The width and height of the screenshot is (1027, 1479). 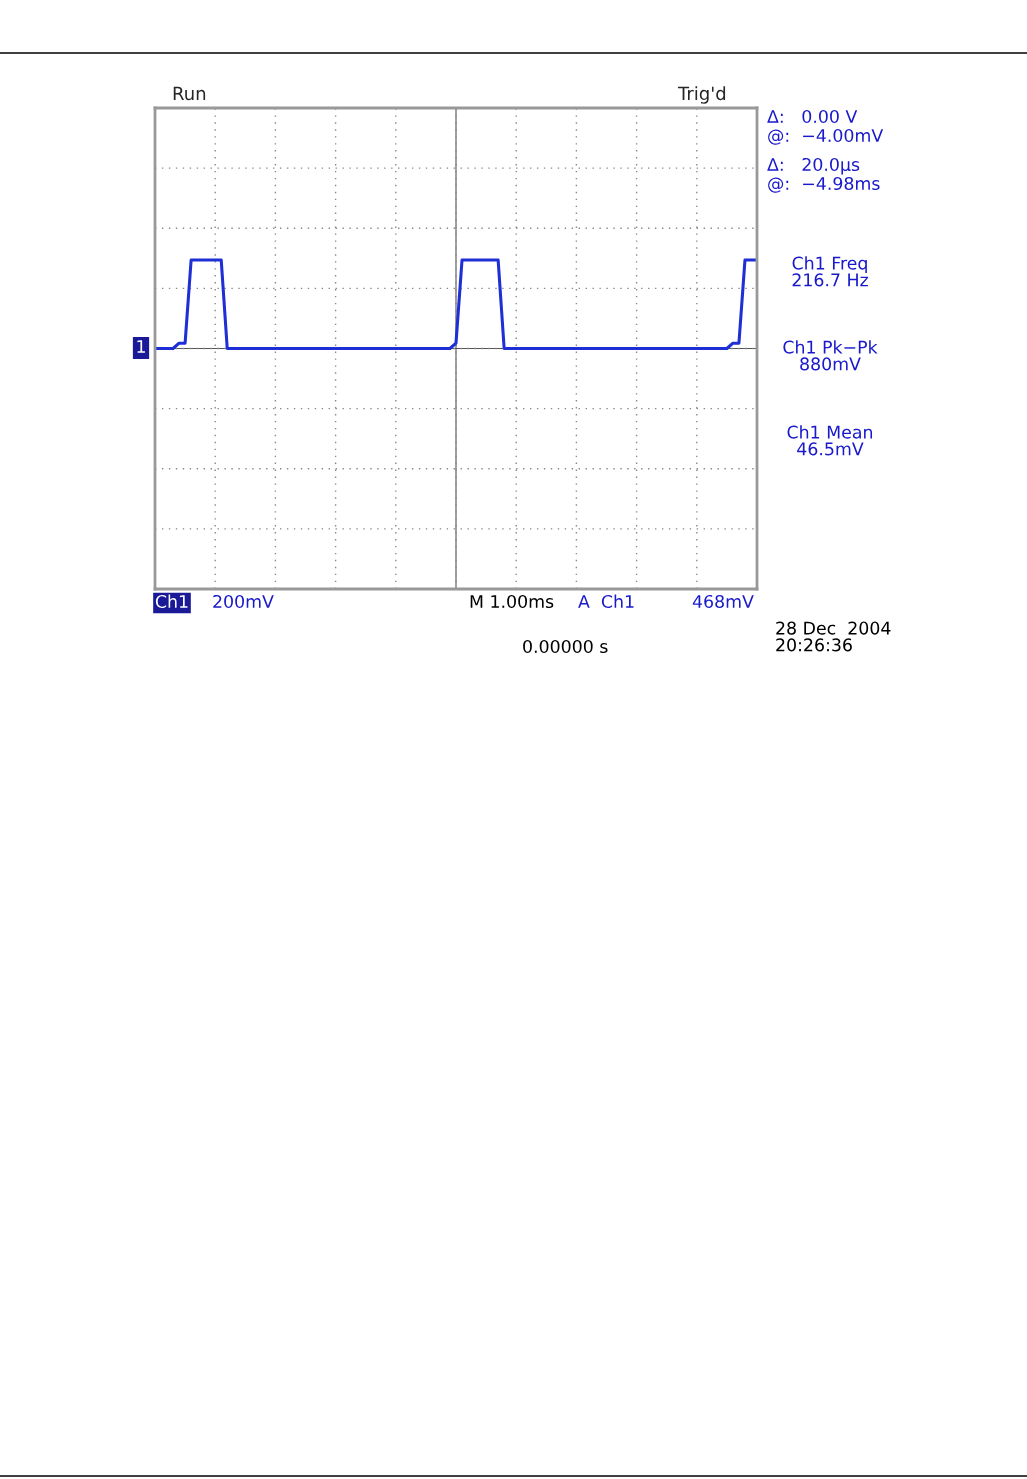 I want to click on text: Ch1 Pk−Pk 880mV, so click(x=830, y=355).